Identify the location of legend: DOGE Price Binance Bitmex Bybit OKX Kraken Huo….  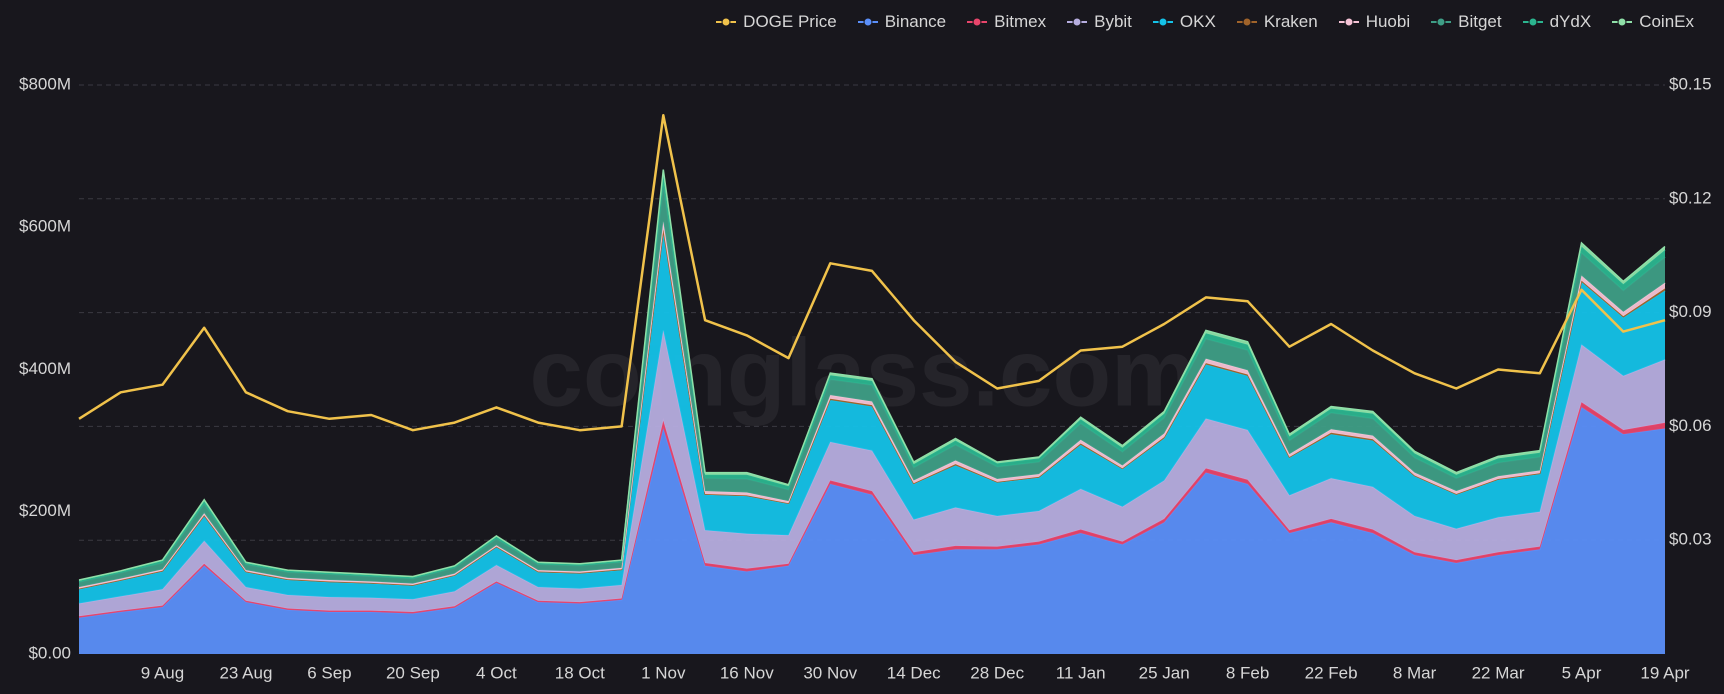
(1204, 22).